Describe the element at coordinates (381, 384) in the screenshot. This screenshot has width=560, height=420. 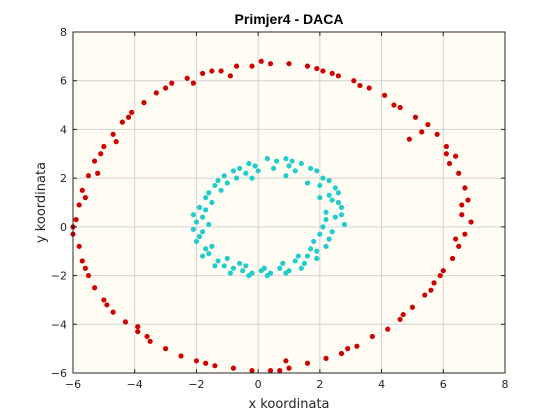
I see `x-tick-label: 4` at that location.